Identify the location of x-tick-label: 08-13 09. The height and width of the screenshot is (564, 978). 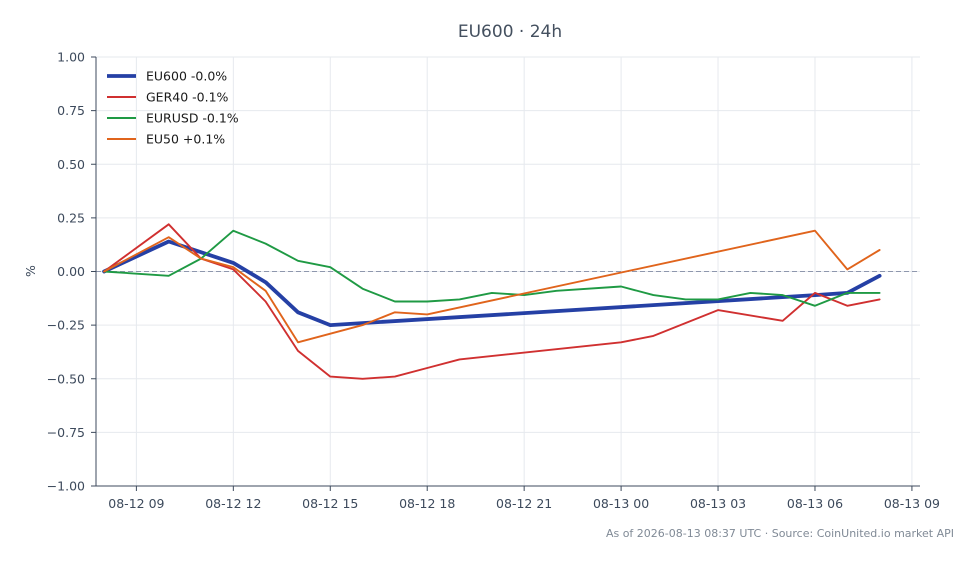
(912, 503).